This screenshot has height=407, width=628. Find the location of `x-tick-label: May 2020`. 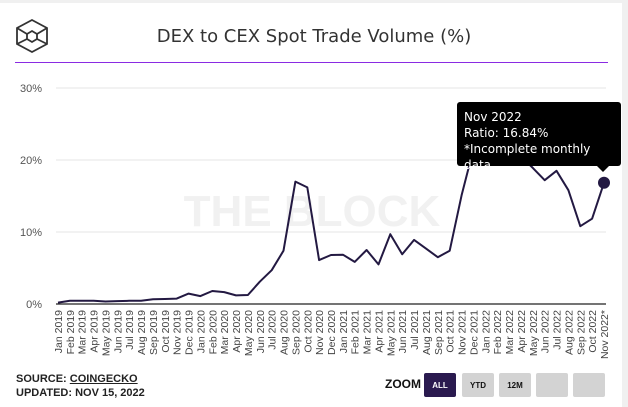

x-tick-label: May 2020 is located at coordinates (249, 333).